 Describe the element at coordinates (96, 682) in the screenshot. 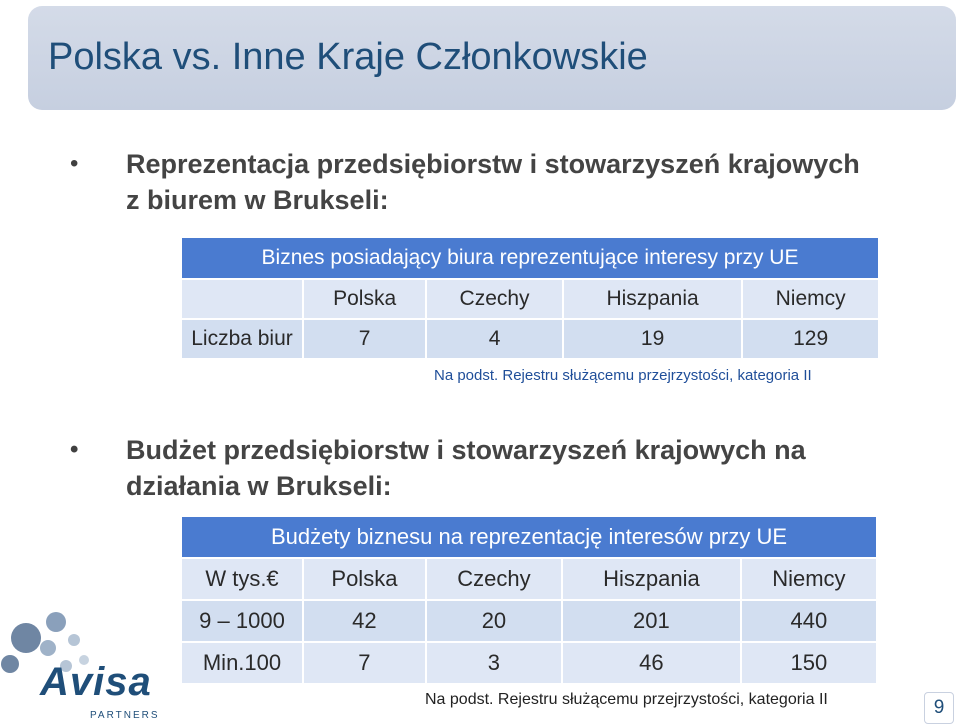

I see `logo-wordmark: Avisa` at that location.